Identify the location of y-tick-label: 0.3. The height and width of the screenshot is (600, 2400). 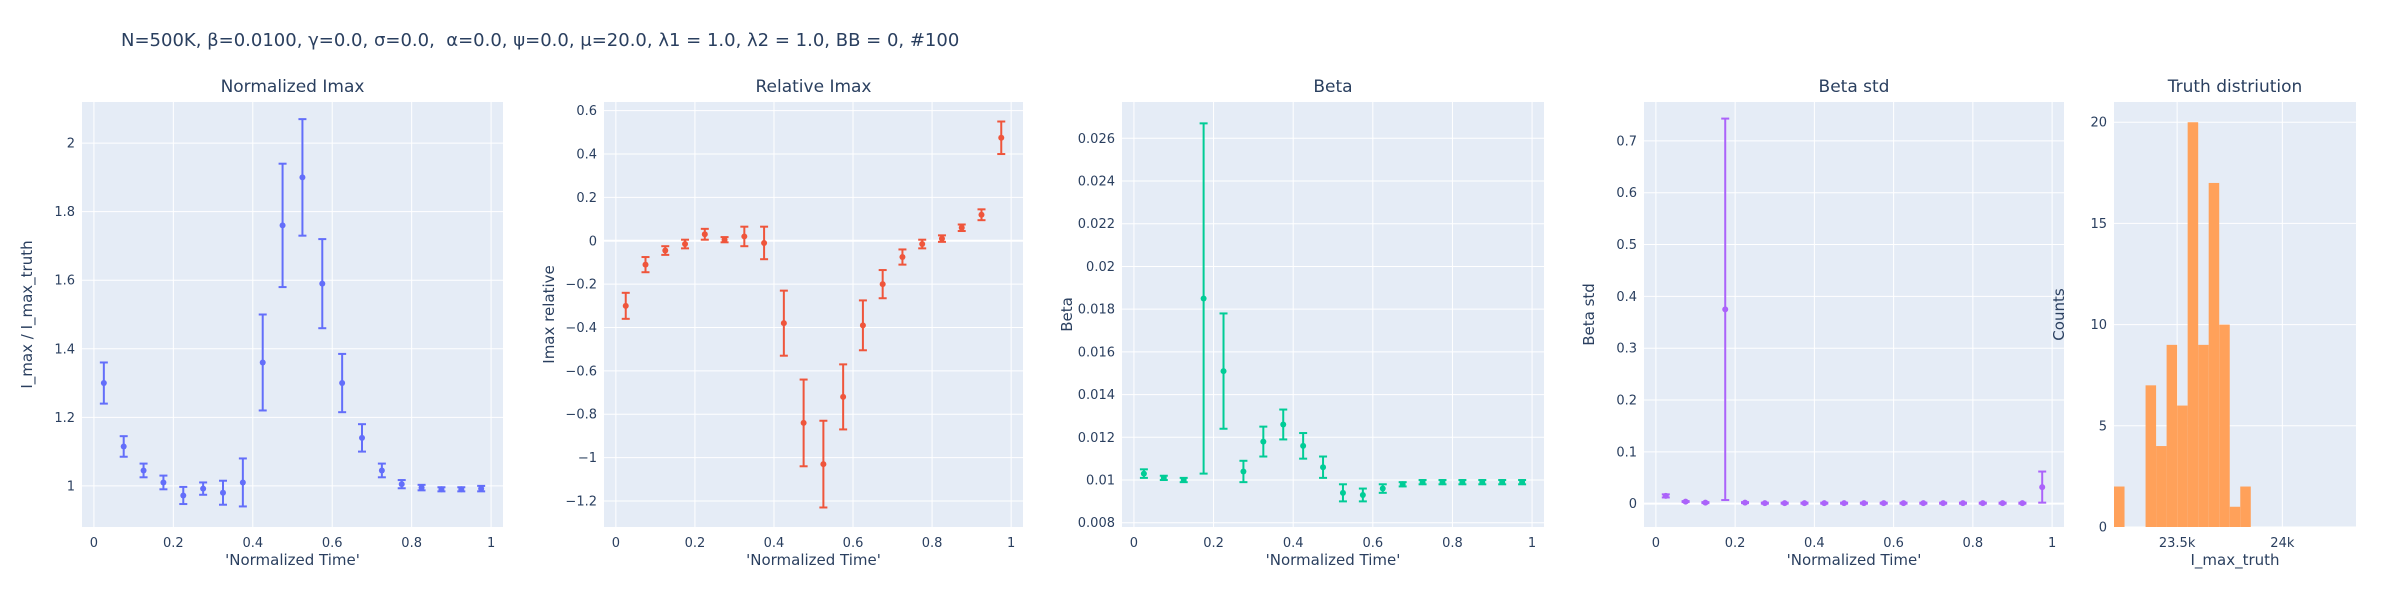
(1626, 349).